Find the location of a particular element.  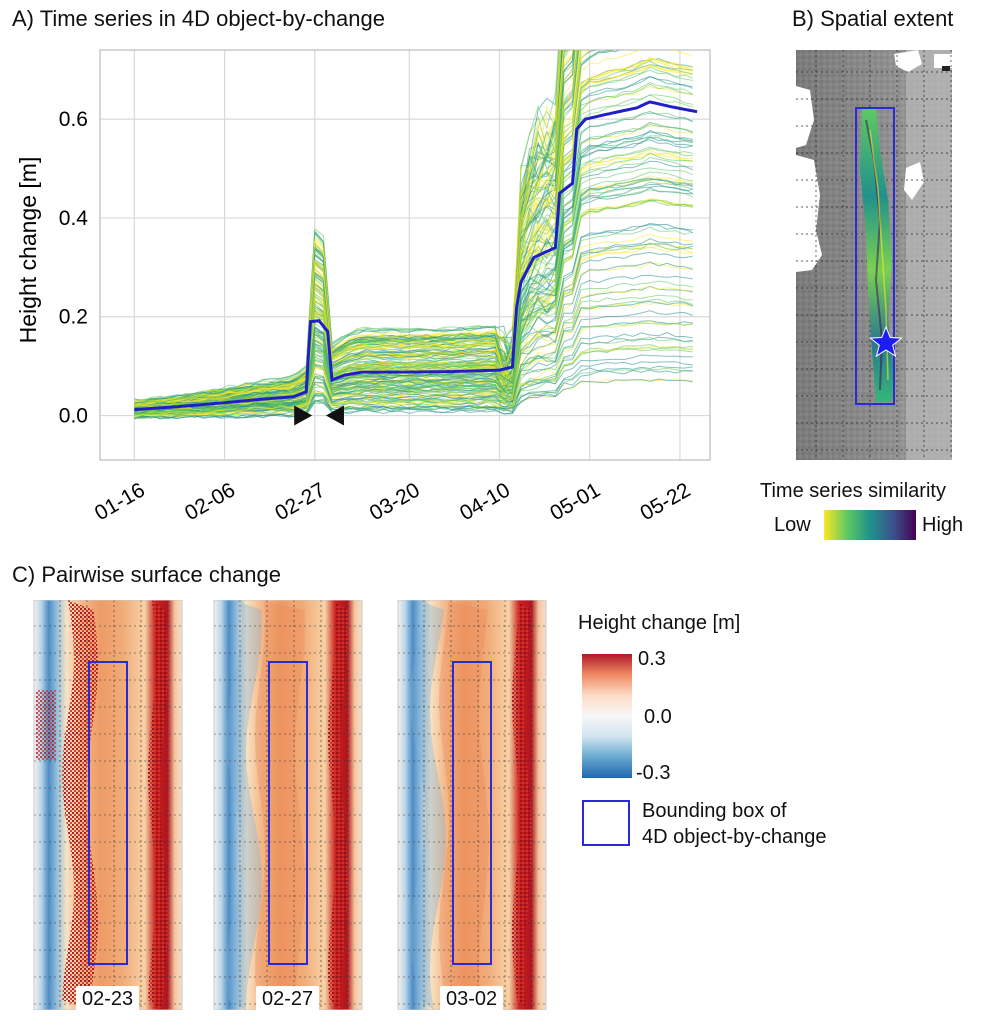

start-marker-triangle is located at coordinates (303, 415).